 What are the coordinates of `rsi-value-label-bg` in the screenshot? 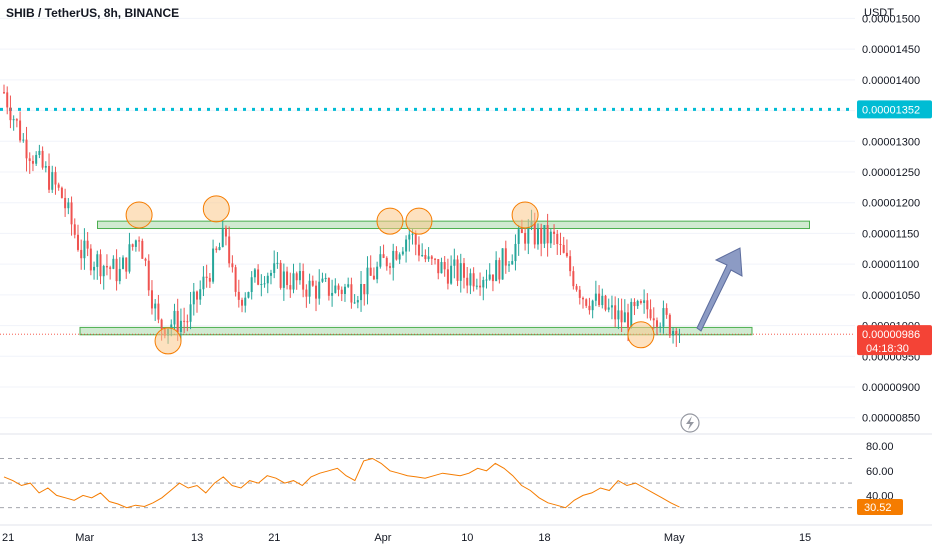 It's located at (880, 507).